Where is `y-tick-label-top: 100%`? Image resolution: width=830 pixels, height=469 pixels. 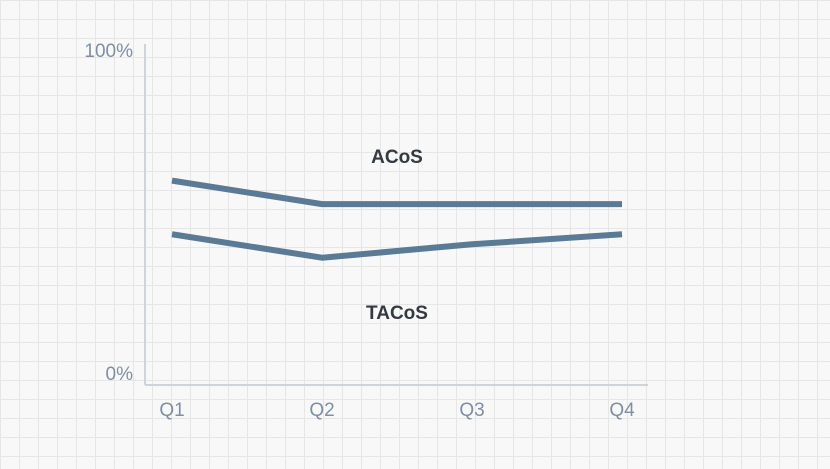
y-tick-label-top: 100% is located at coordinates (108, 51).